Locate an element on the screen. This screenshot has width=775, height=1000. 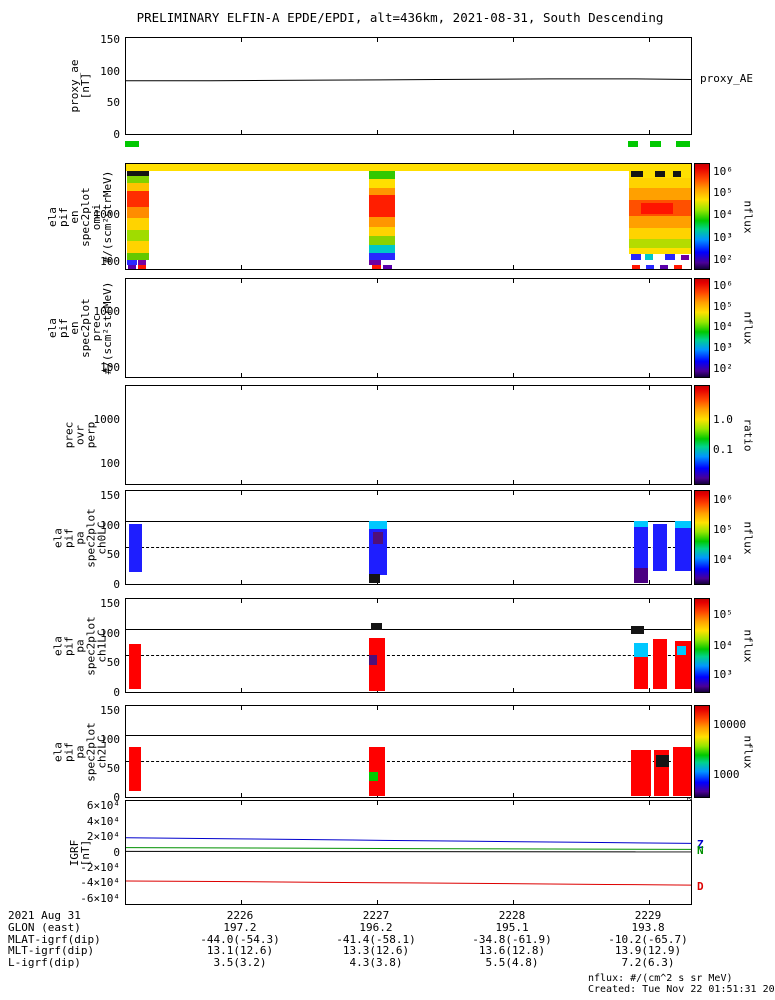
ephemeris-value: 13.9(12.9) is located at coordinates (648, 950).